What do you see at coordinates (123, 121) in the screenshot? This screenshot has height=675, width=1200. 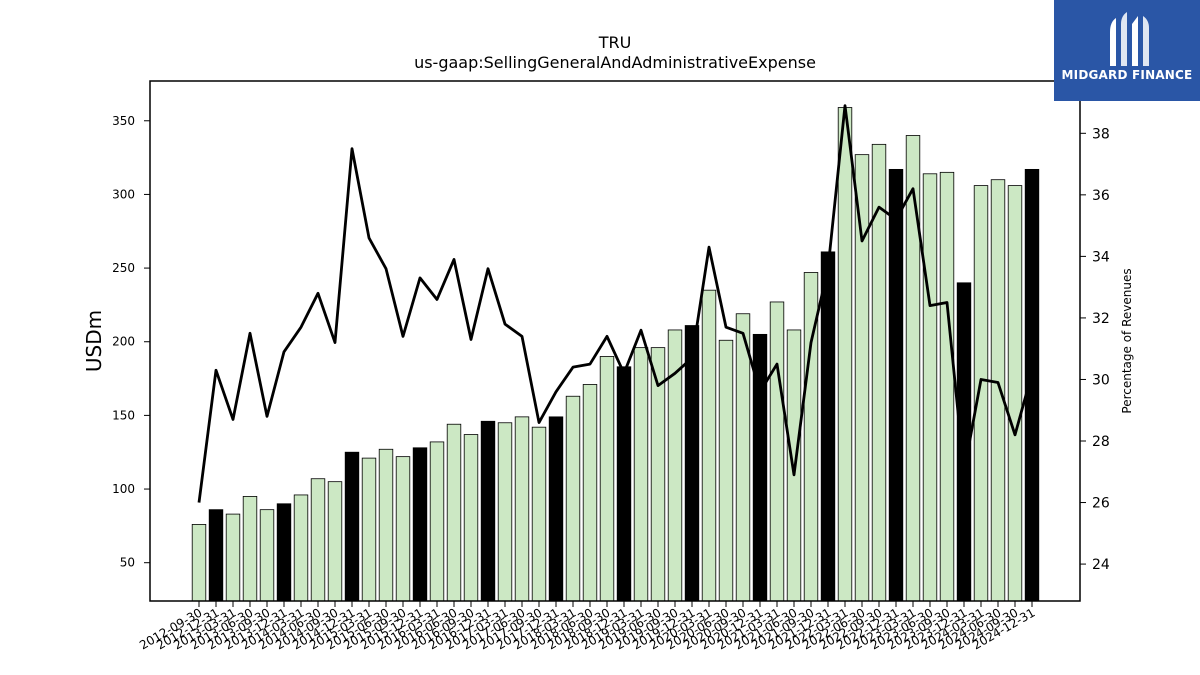 I see `y-tick-label: 350` at bounding box center [123, 121].